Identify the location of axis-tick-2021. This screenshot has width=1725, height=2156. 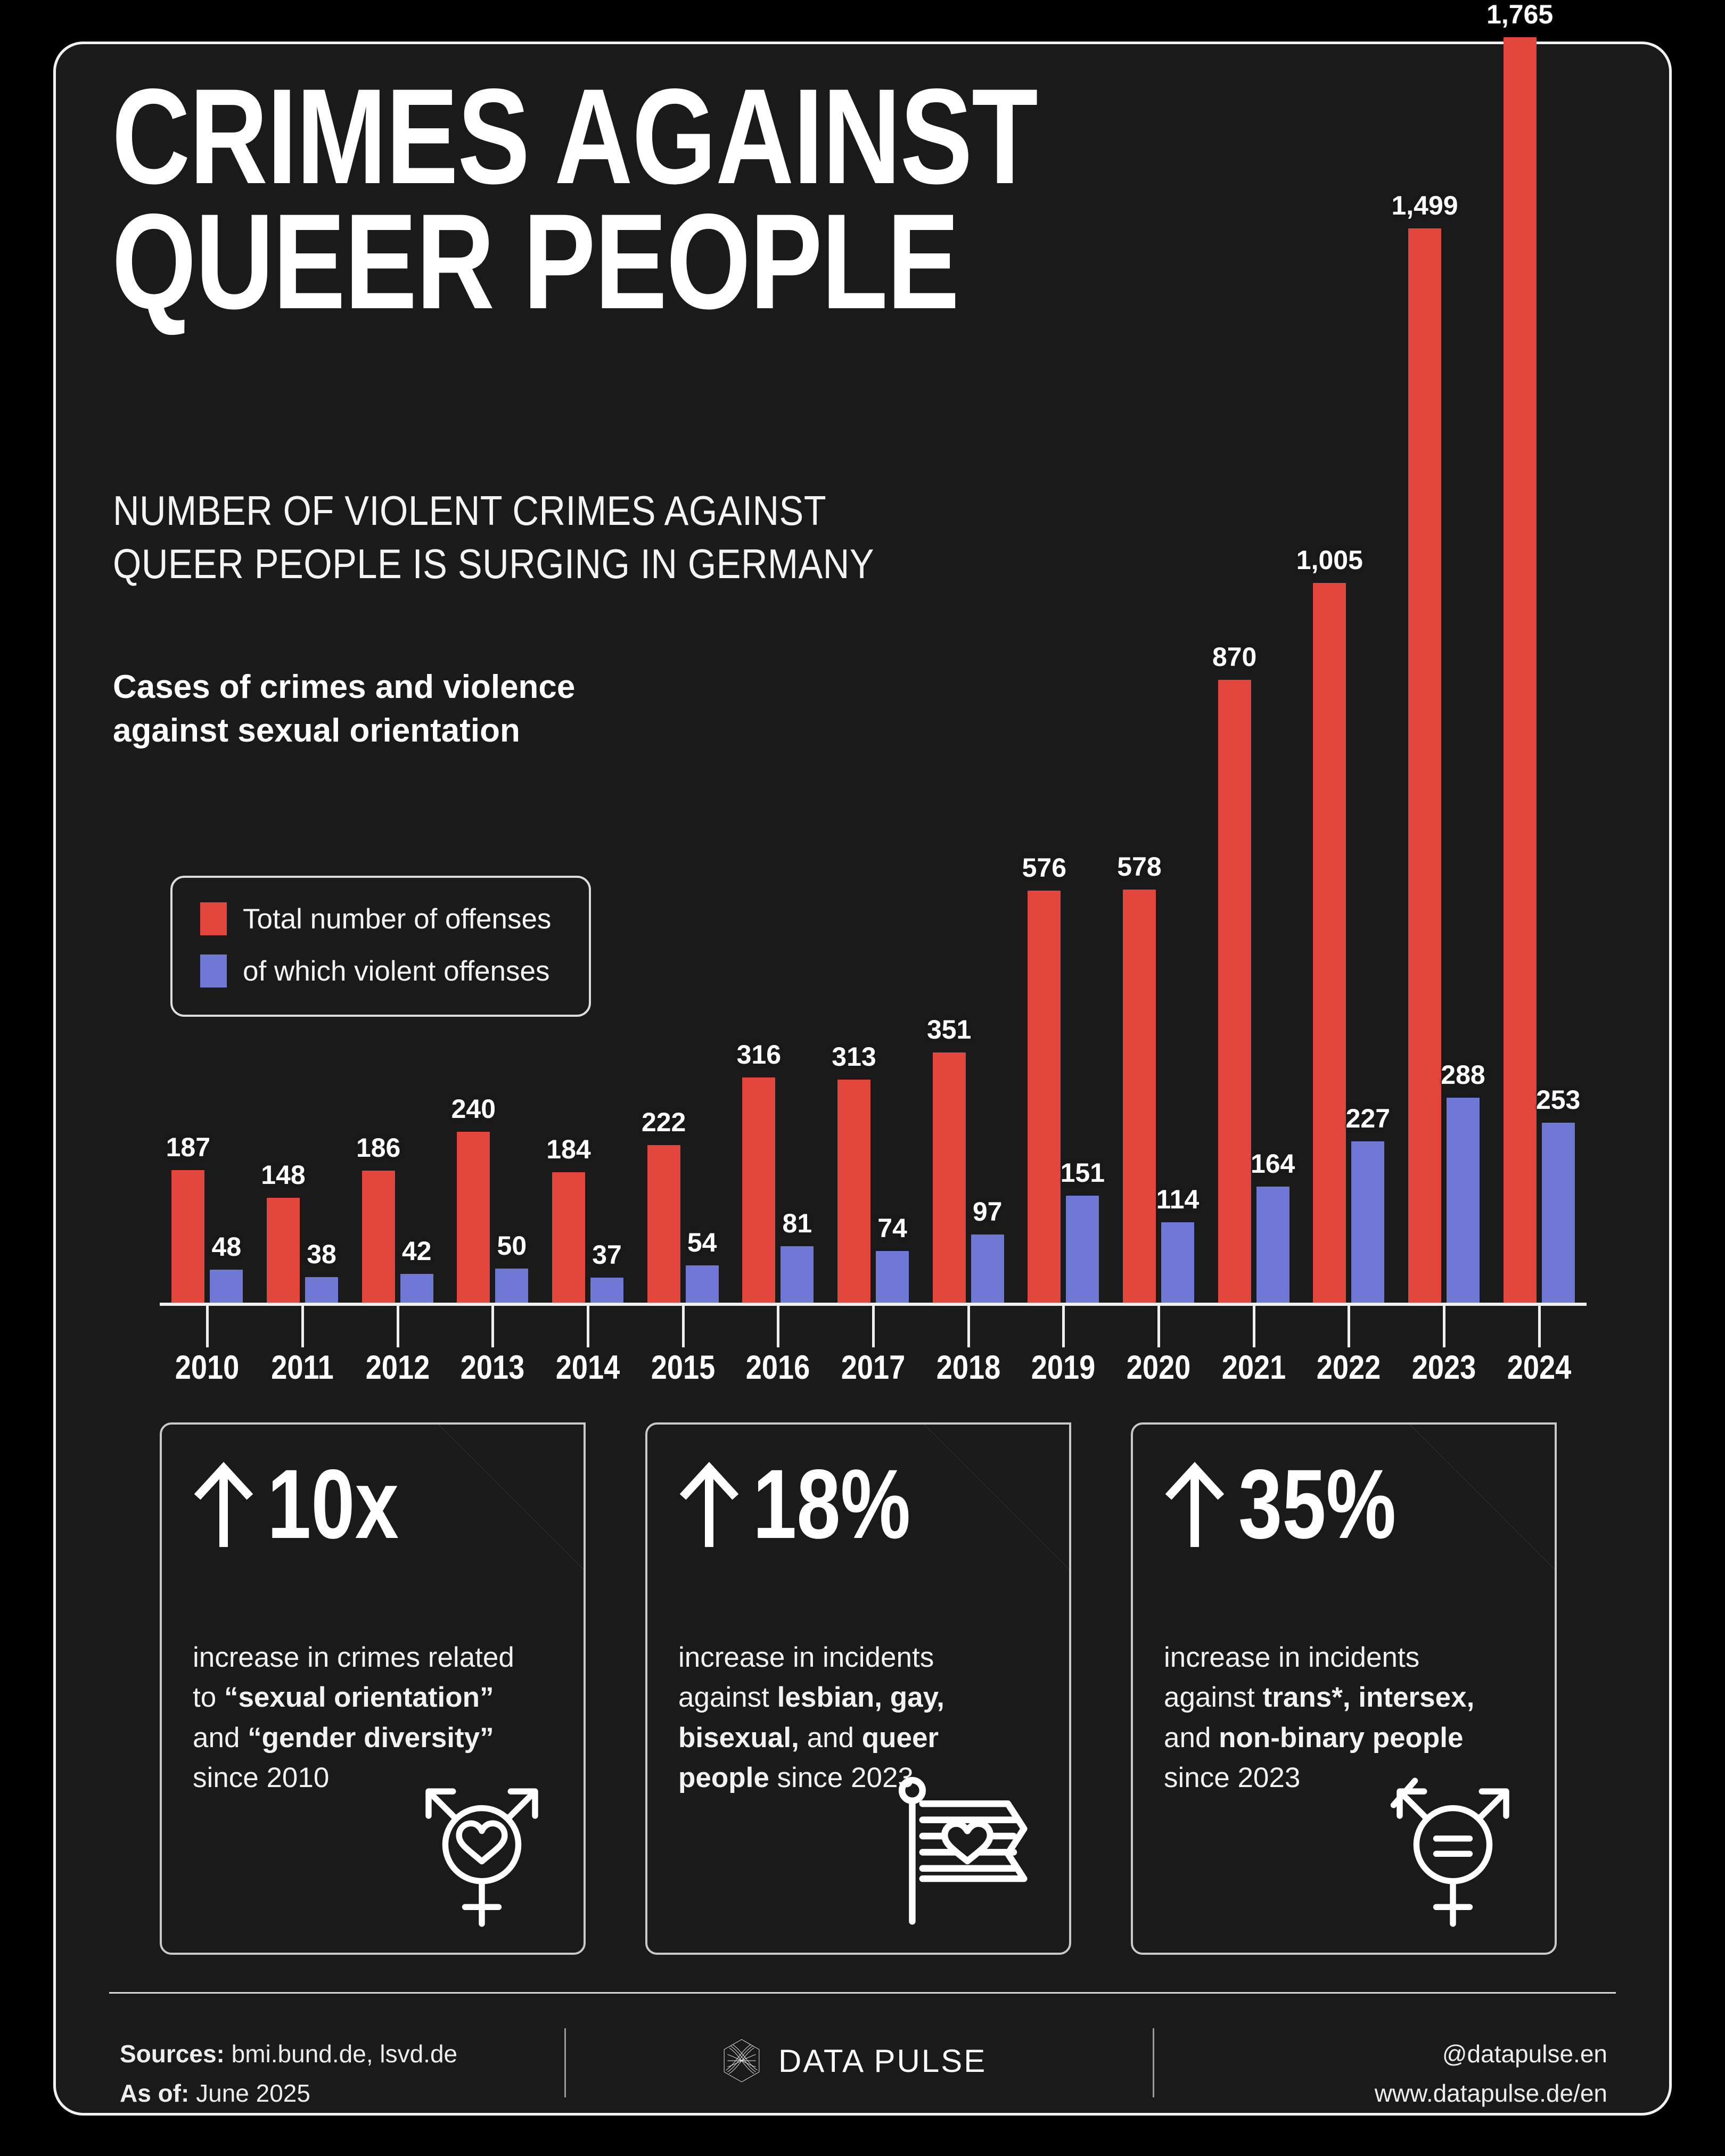
(1254, 1326).